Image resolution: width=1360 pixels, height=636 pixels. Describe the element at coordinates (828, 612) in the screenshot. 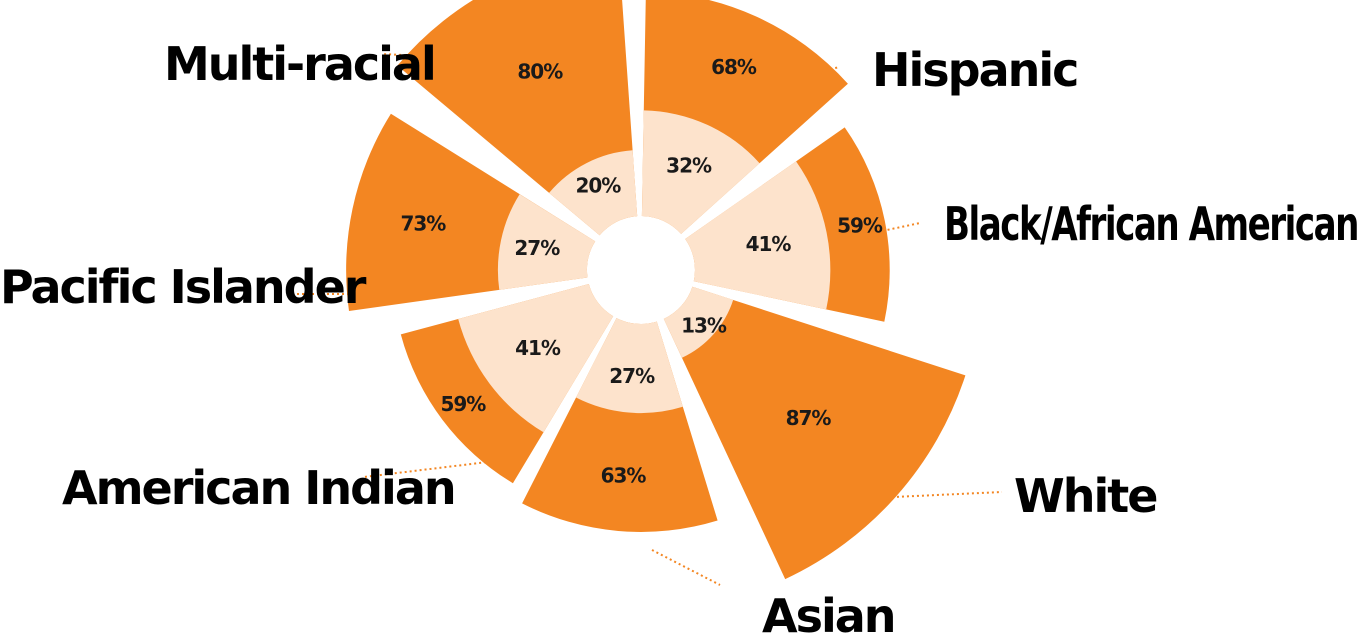

I see `category-label-asian: Asian` at that location.